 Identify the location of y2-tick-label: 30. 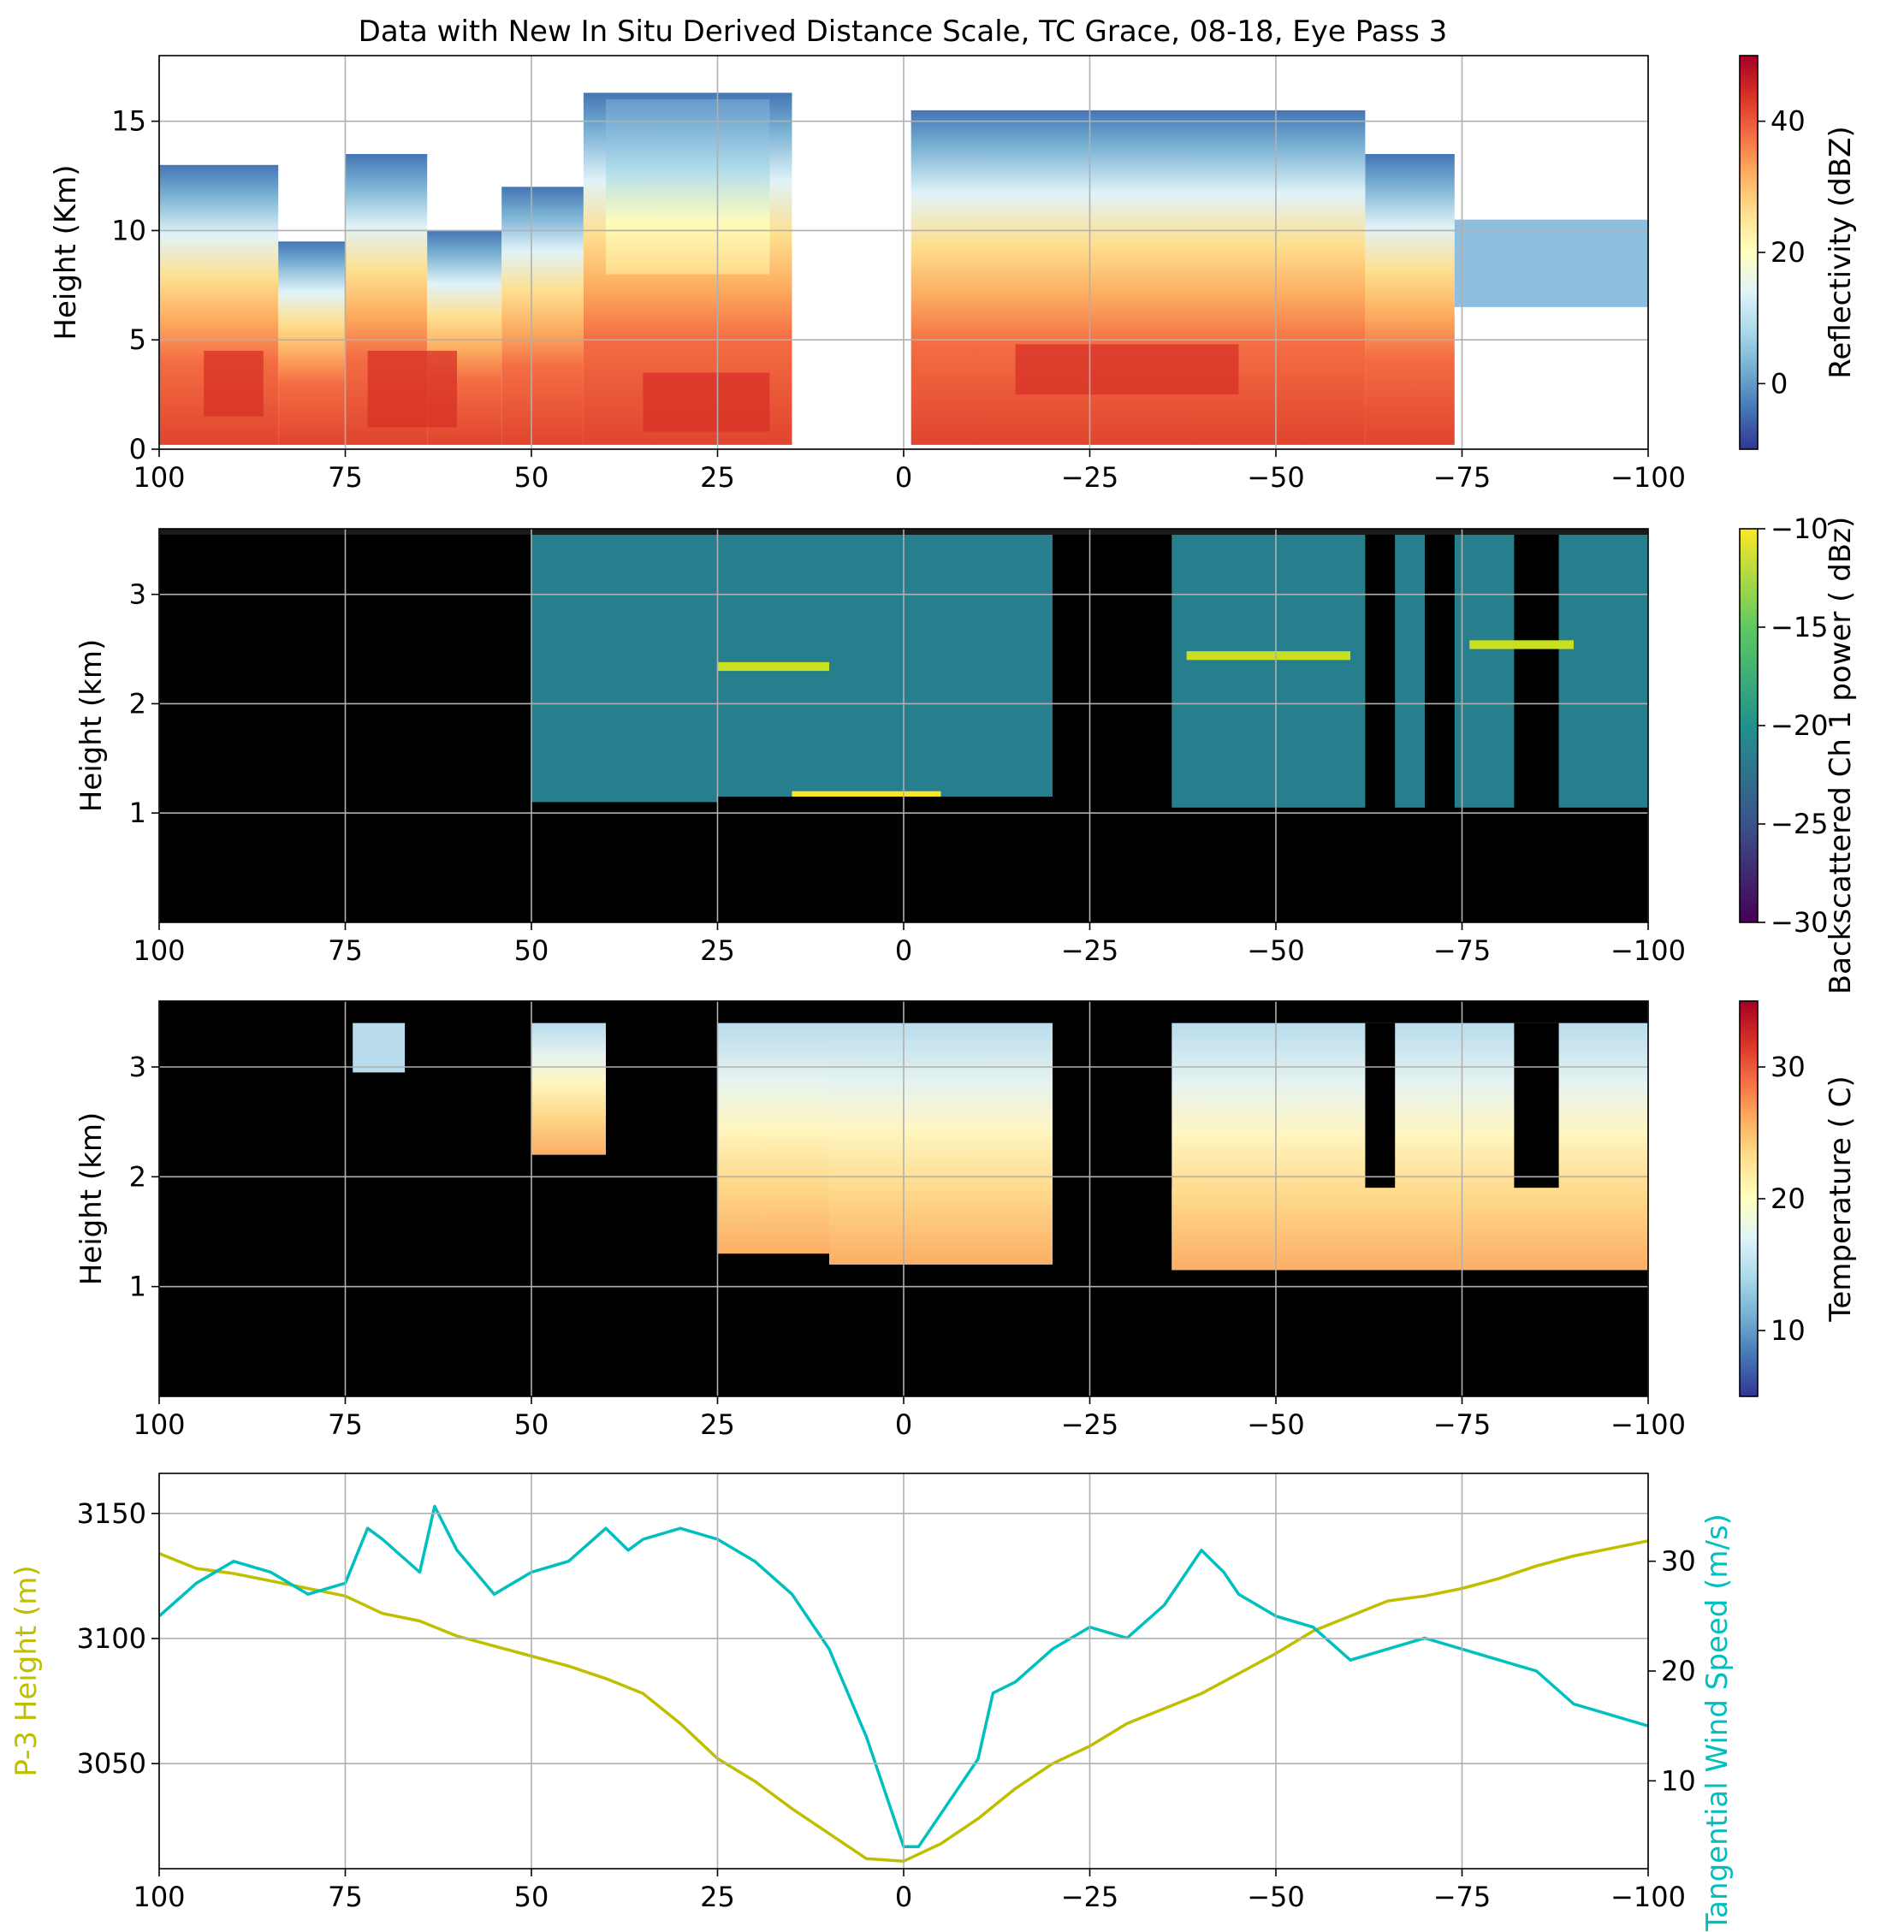
(1678, 1561).